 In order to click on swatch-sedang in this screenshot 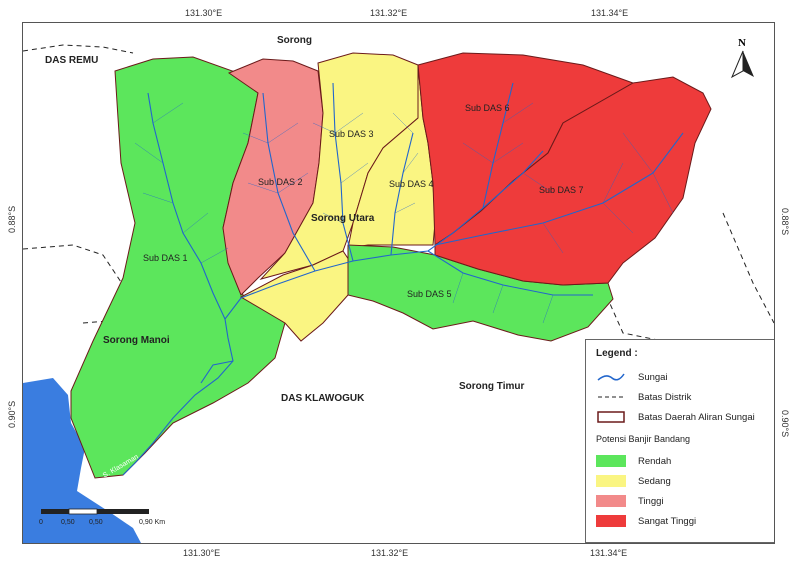, I will do `click(611, 481)`.